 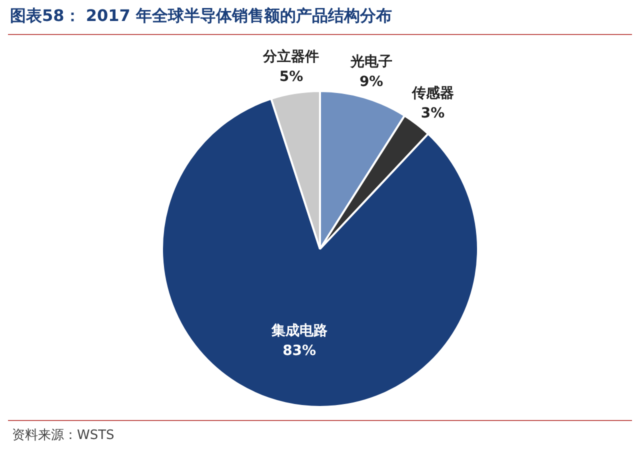 I want to click on data-label: 83%, so click(x=299, y=351).